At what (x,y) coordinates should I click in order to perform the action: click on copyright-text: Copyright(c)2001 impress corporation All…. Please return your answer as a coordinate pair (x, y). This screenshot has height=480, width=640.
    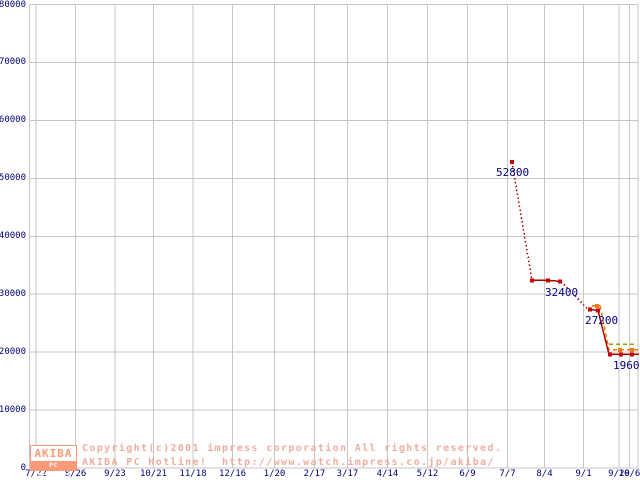
    Looking at the image, I should click on (292, 448).